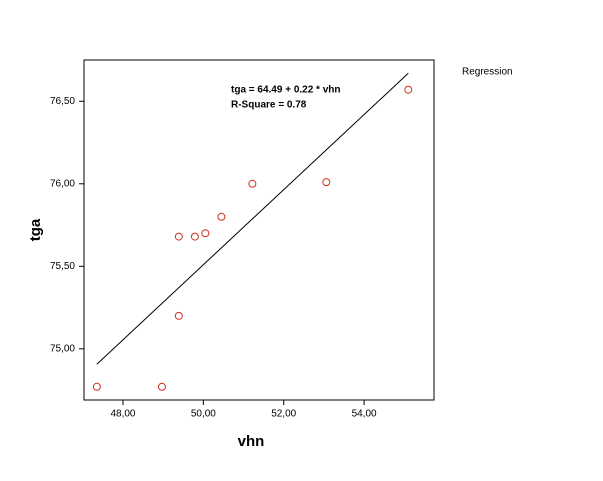 The image size is (603, 481). Describe the element at coordinates (62, 266) in the screenshot. I see `y-tick-label: 75,50` at that location.